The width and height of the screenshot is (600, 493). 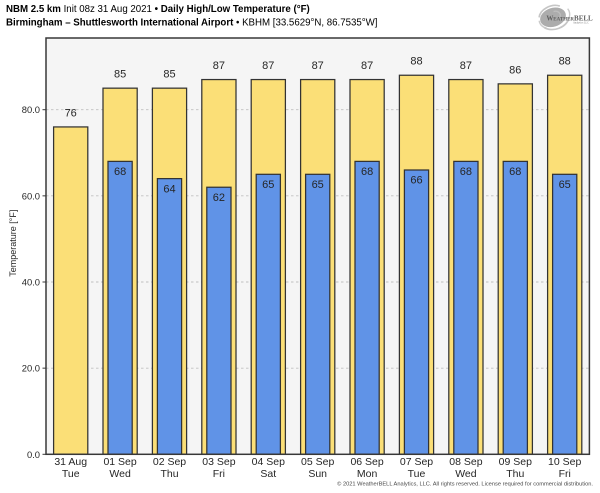 What do you see at coordinates (564, 462) in the screenshot?
I see `svg-text: 10 Sep` at bounding box center [564, 462].